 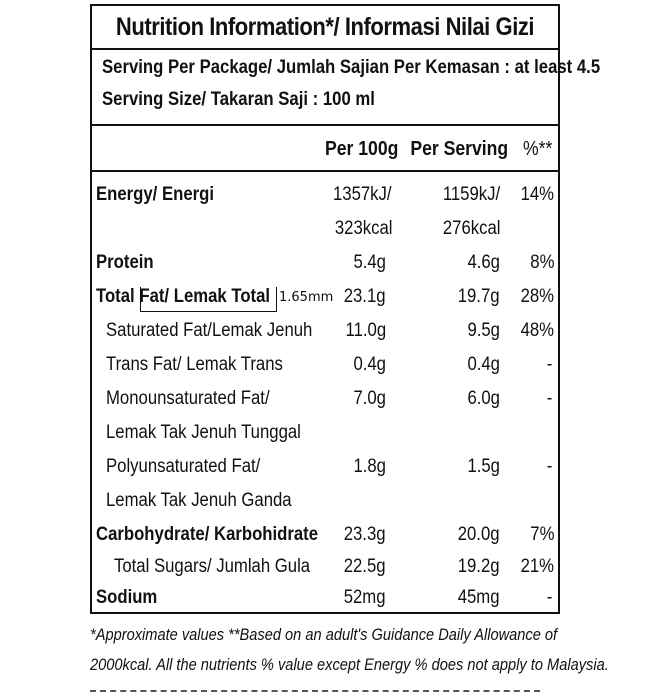 I want to click on row-sodium-per100: 52mg, so click(x=365, y=597).